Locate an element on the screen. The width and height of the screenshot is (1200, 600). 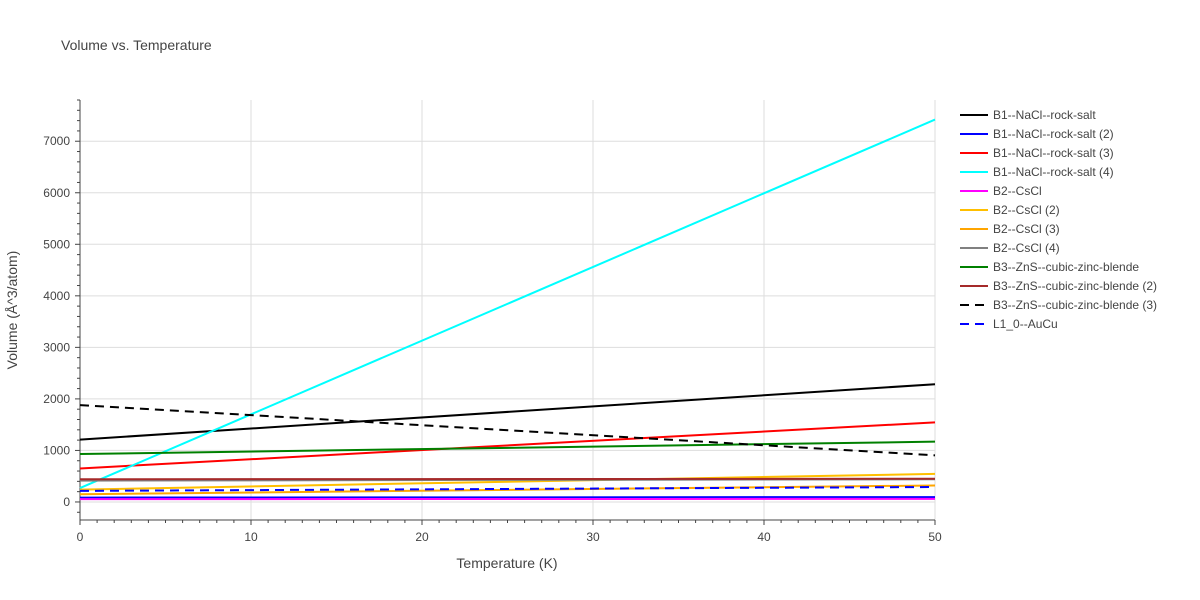
legend-item: B3--ZnS--cubic-zinc-blende (3) is located at coordinates (1058, 305).